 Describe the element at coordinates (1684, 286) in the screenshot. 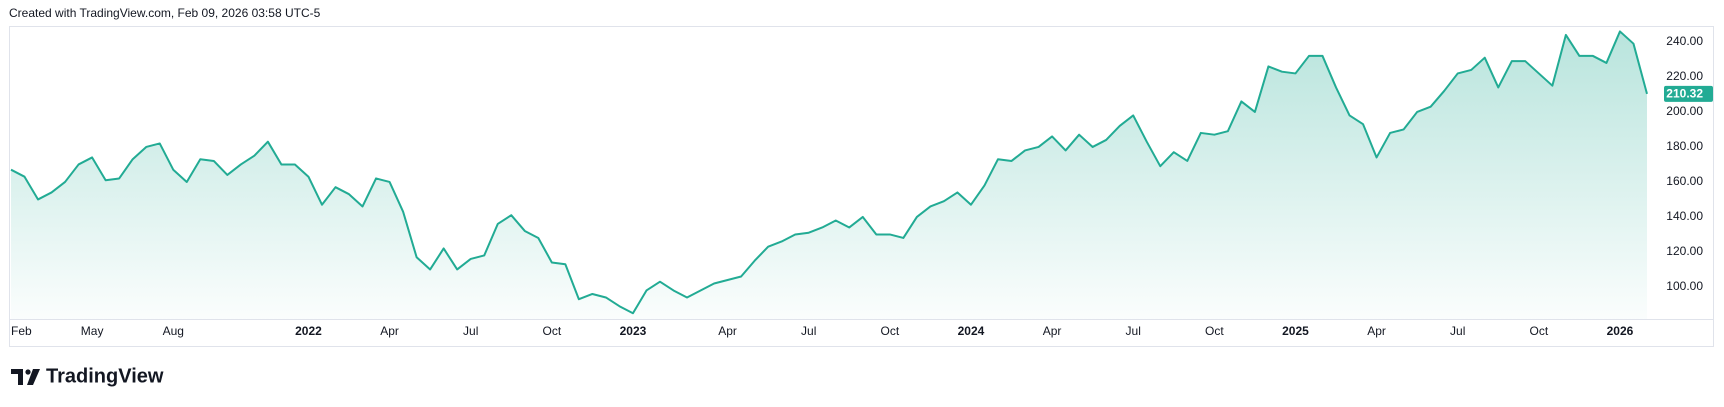

I see `y-tick-label: 100.00` at that location.